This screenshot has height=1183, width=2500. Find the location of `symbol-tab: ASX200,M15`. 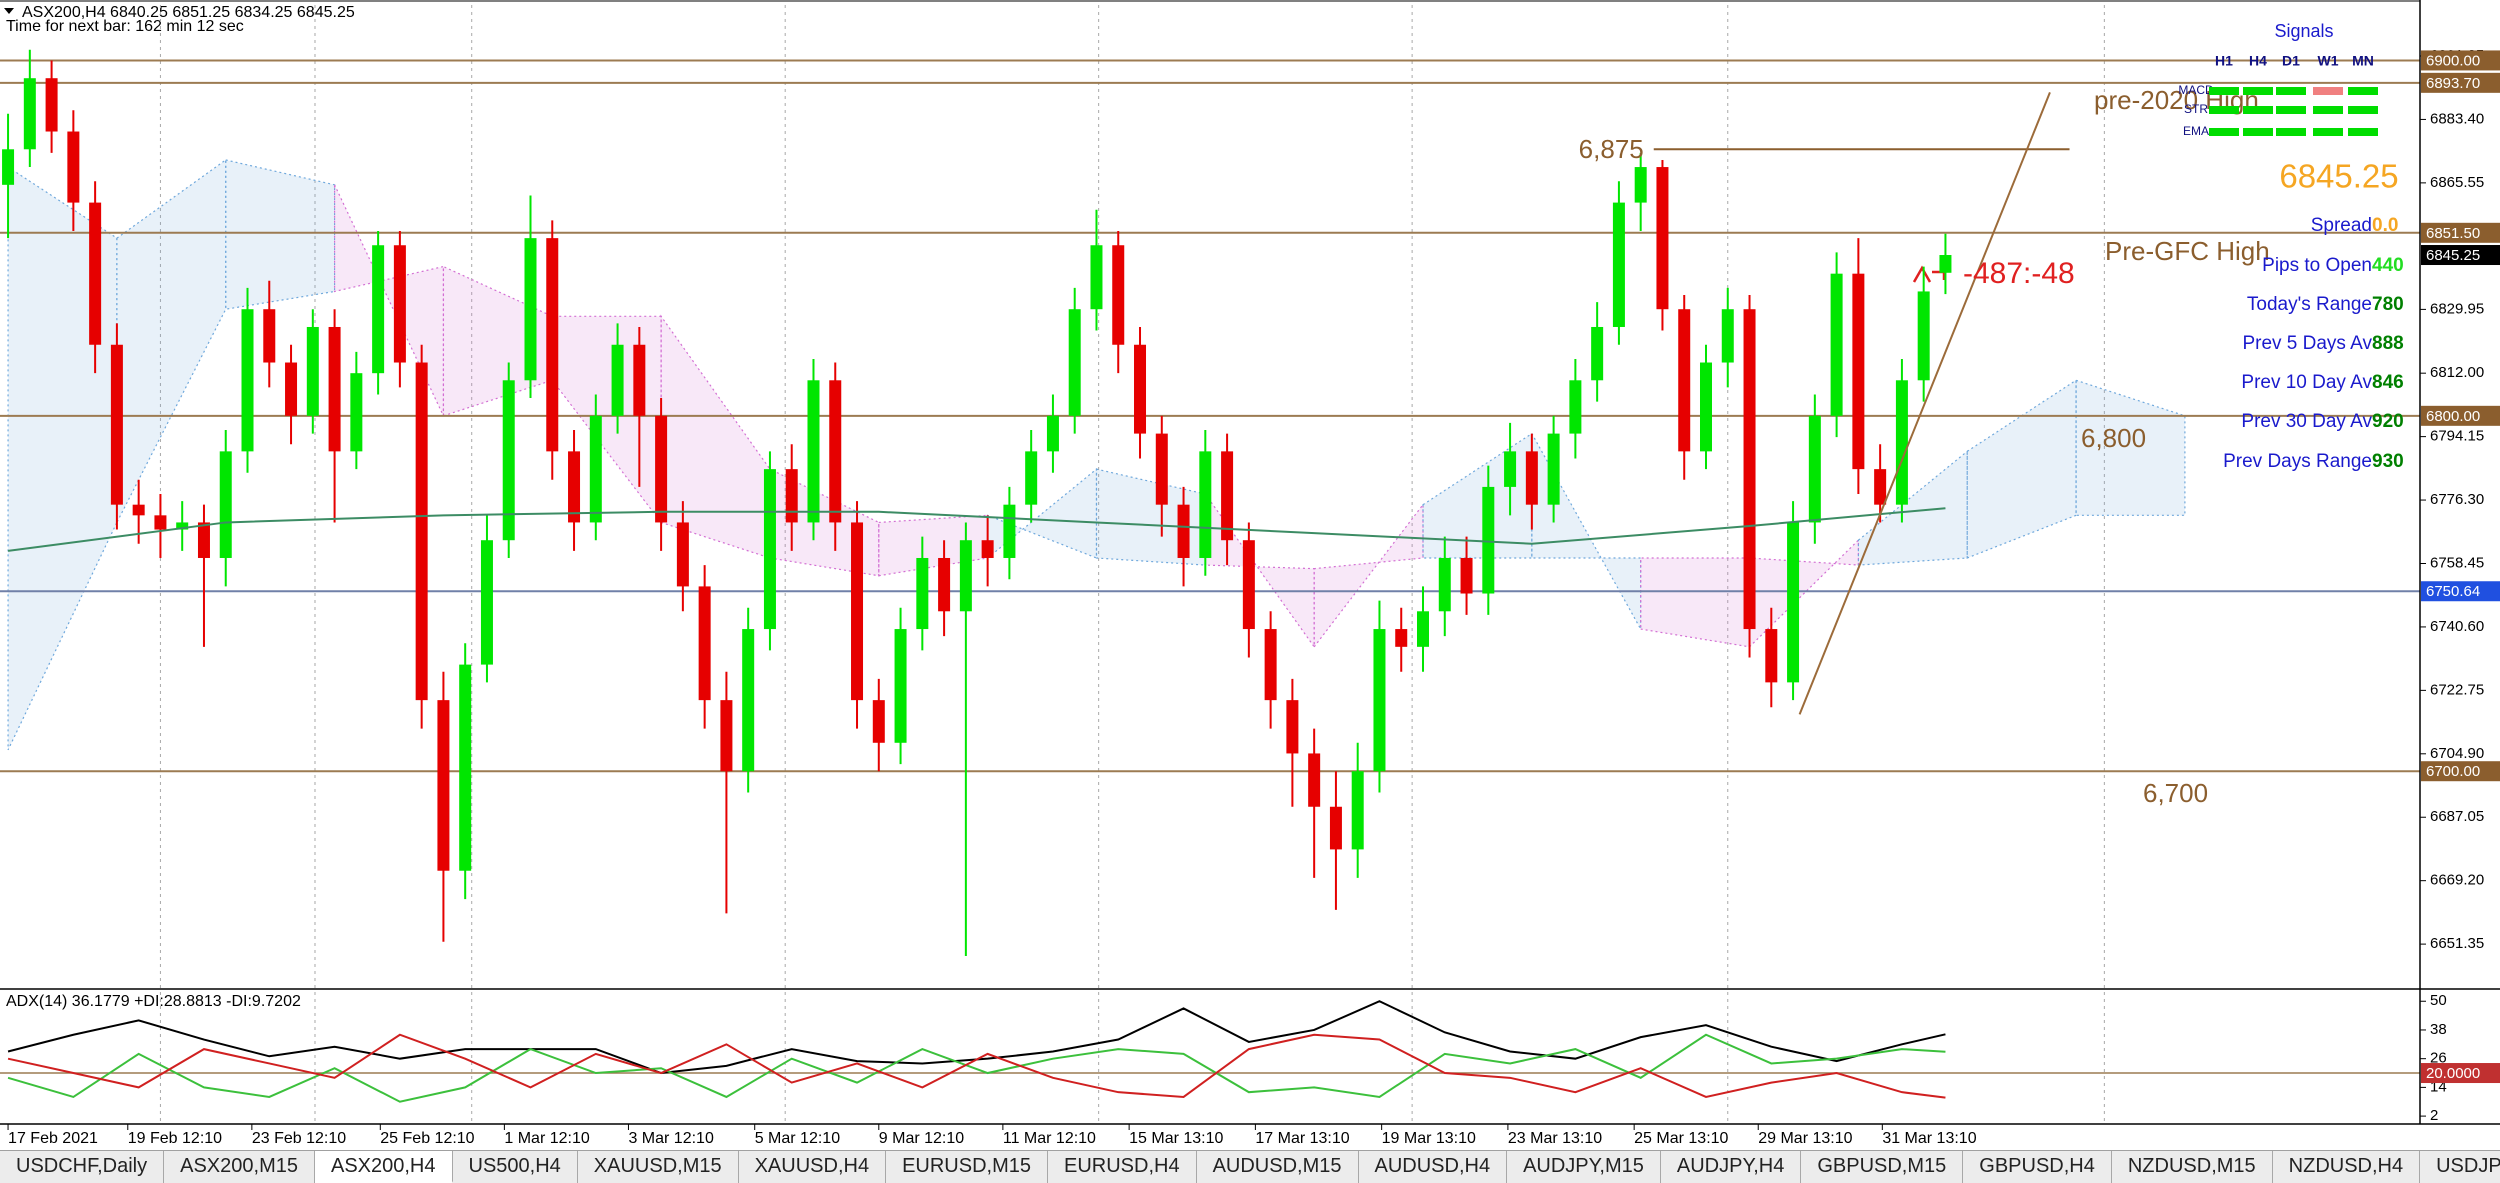

symbol-tab: ASX200,M15 is located at coordinates (239, 1167).